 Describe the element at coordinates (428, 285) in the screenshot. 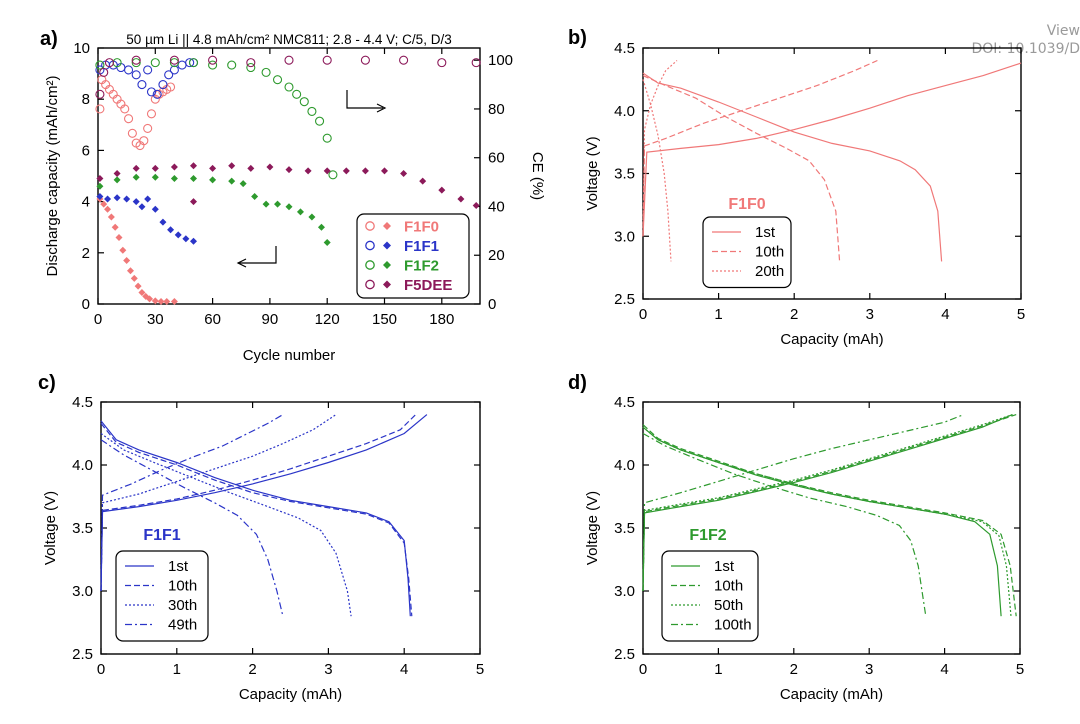

I see `legend-label: F5DEE` at that location.